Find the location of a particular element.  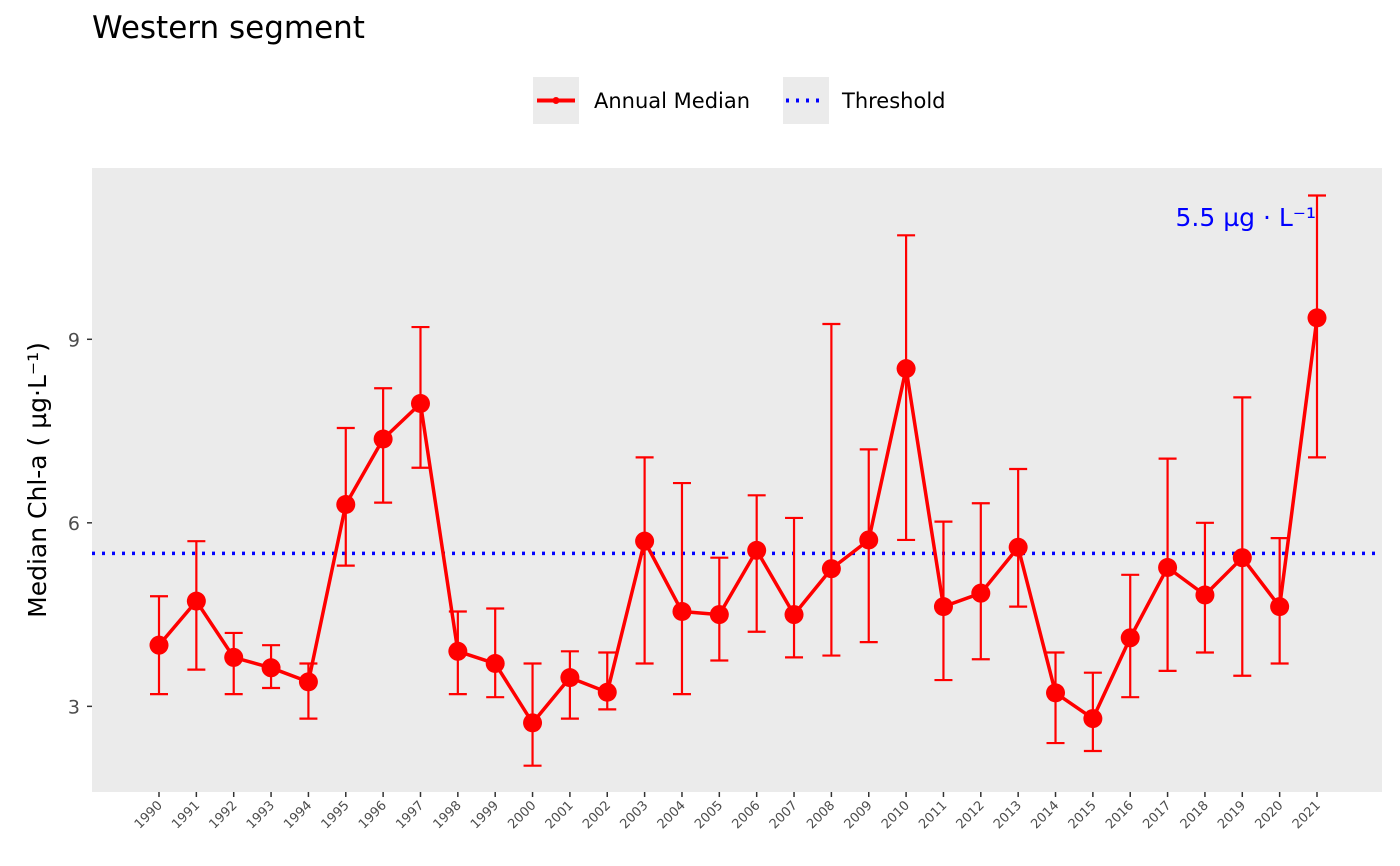

error-bar-2012 is located at coordinates (980, 581).